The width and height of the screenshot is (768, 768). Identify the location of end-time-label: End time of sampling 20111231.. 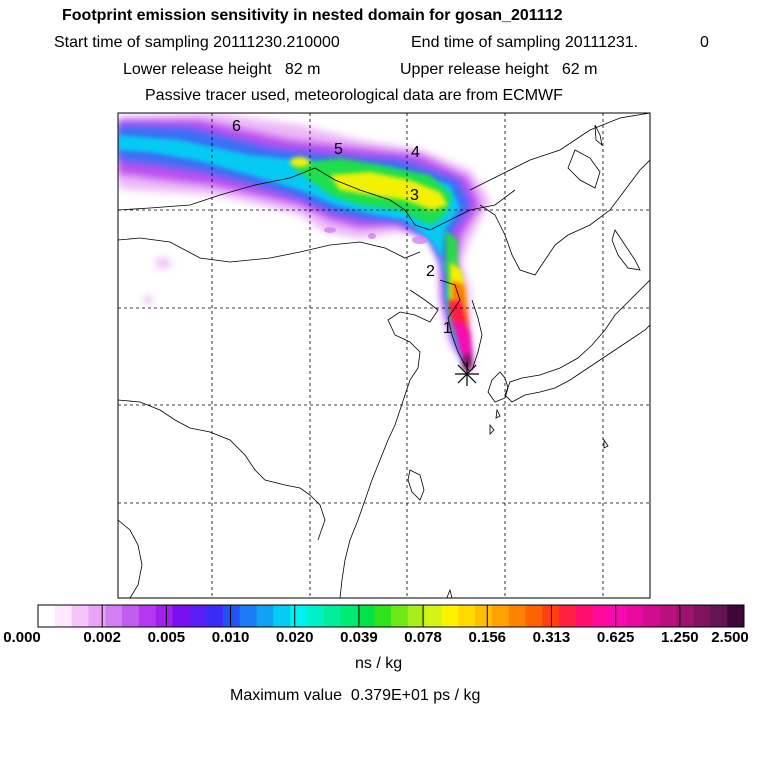
(525, 42).